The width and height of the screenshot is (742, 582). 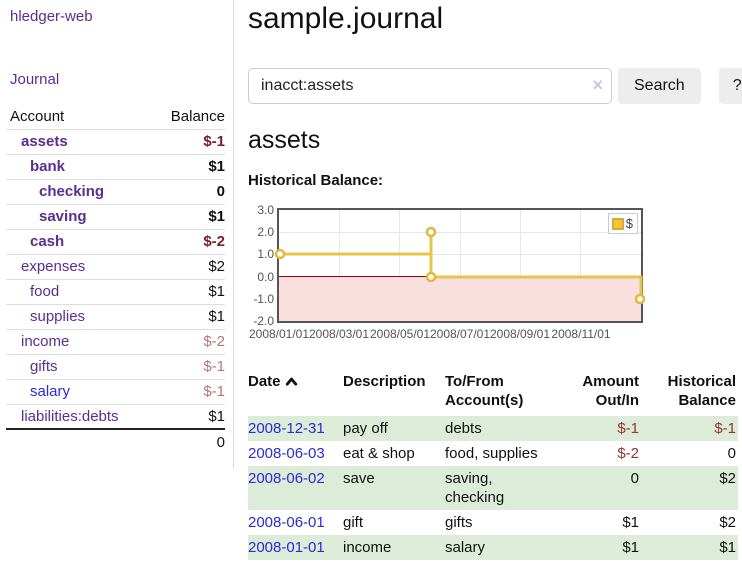 I want to click on transaction-accounts: food, supplies, so click(x=491, y=453).